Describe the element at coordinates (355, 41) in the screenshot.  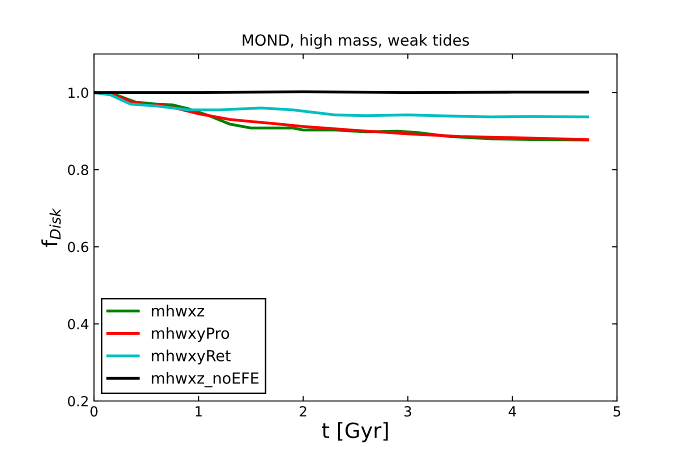
I see `chart-title: MOND, high mass, weak tides` at that location.